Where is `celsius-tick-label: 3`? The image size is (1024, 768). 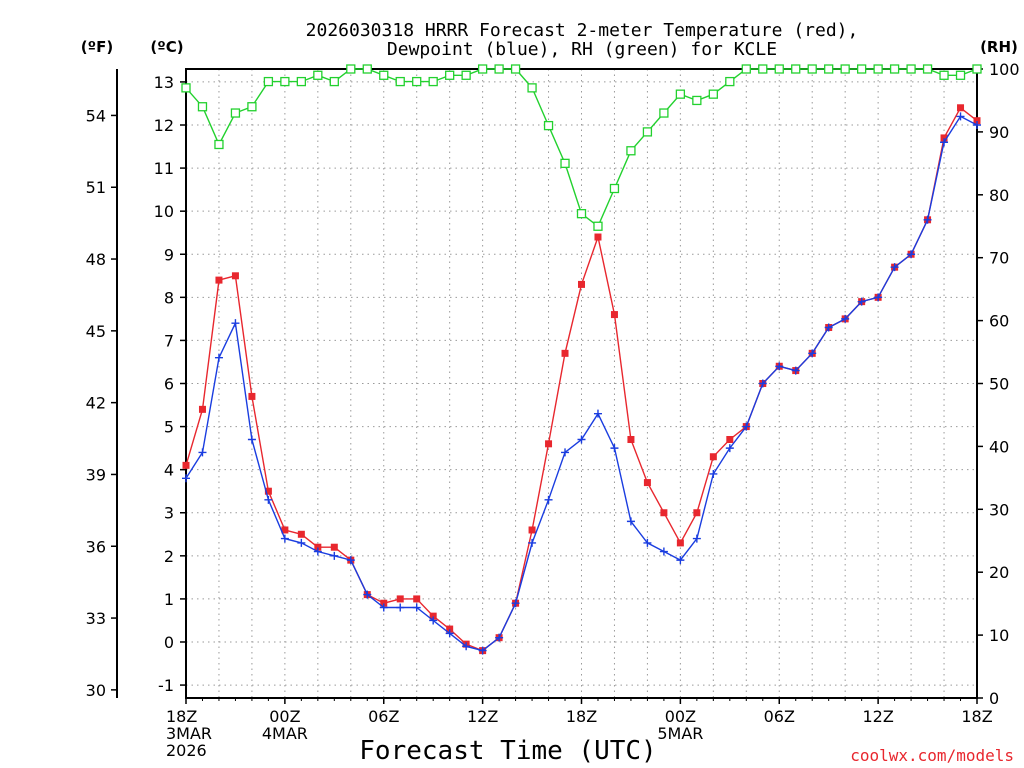 celsius-tick-label: 3 is located at coordinates (169, 513).